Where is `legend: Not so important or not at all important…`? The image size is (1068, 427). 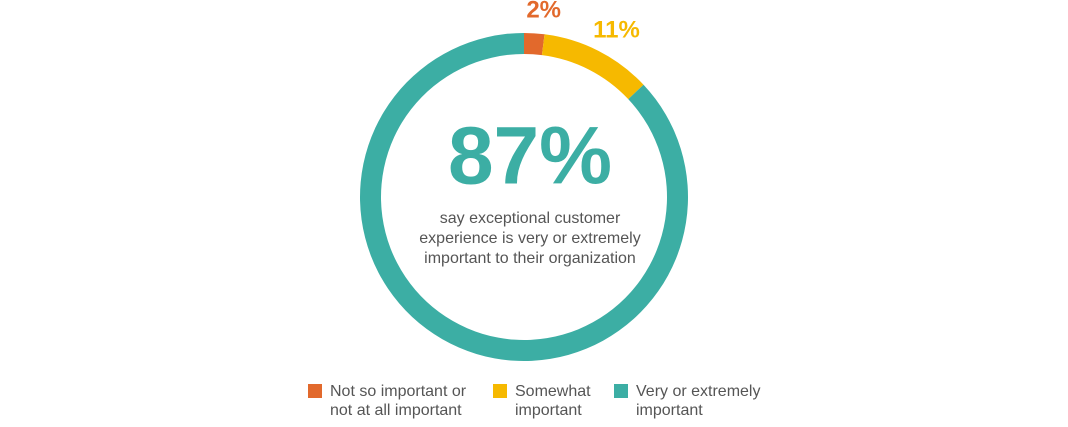 legend: Not so important or not at all important… is located at coordinates (534, 404).